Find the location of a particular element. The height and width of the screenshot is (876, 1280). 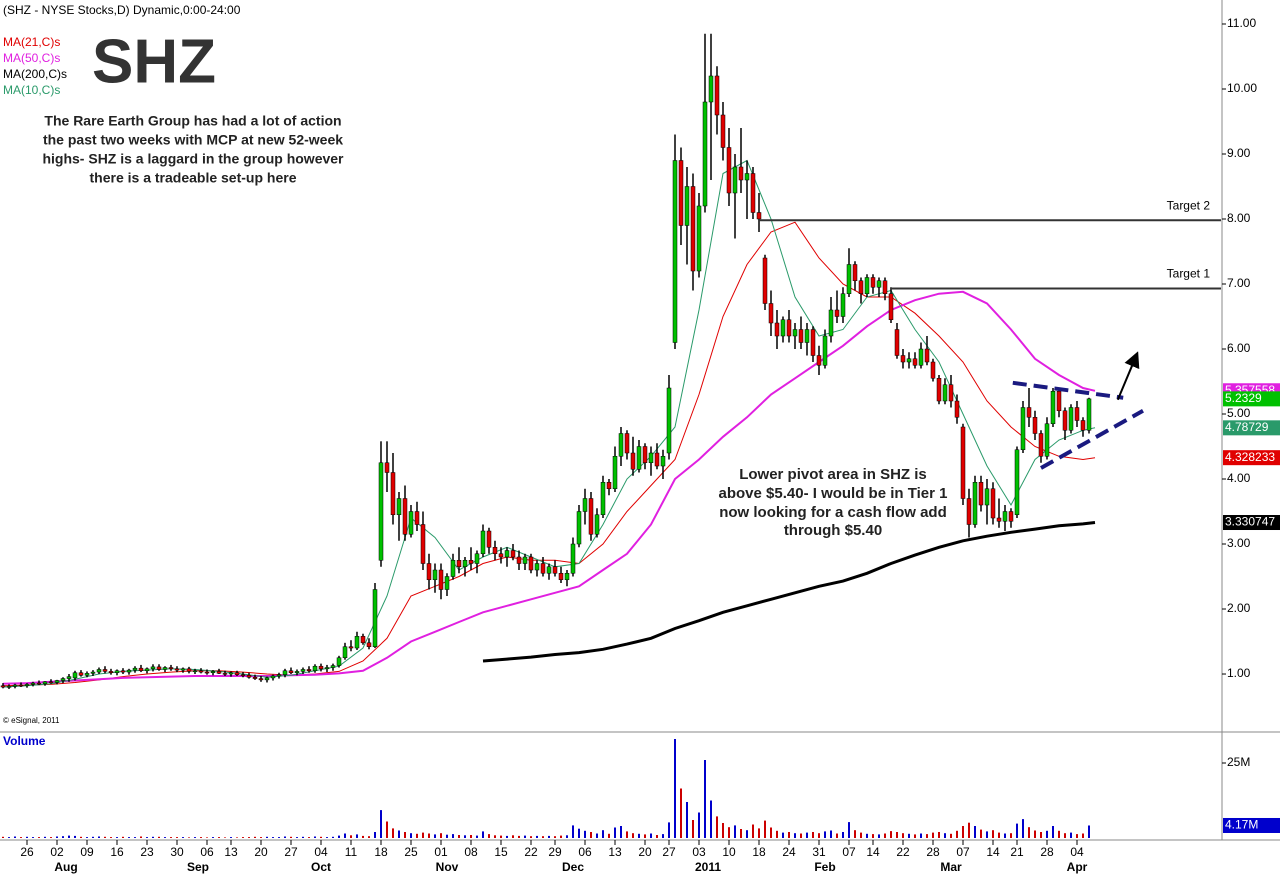

legend-entry: MA(21,C)s is located at coordinates (31, 42).